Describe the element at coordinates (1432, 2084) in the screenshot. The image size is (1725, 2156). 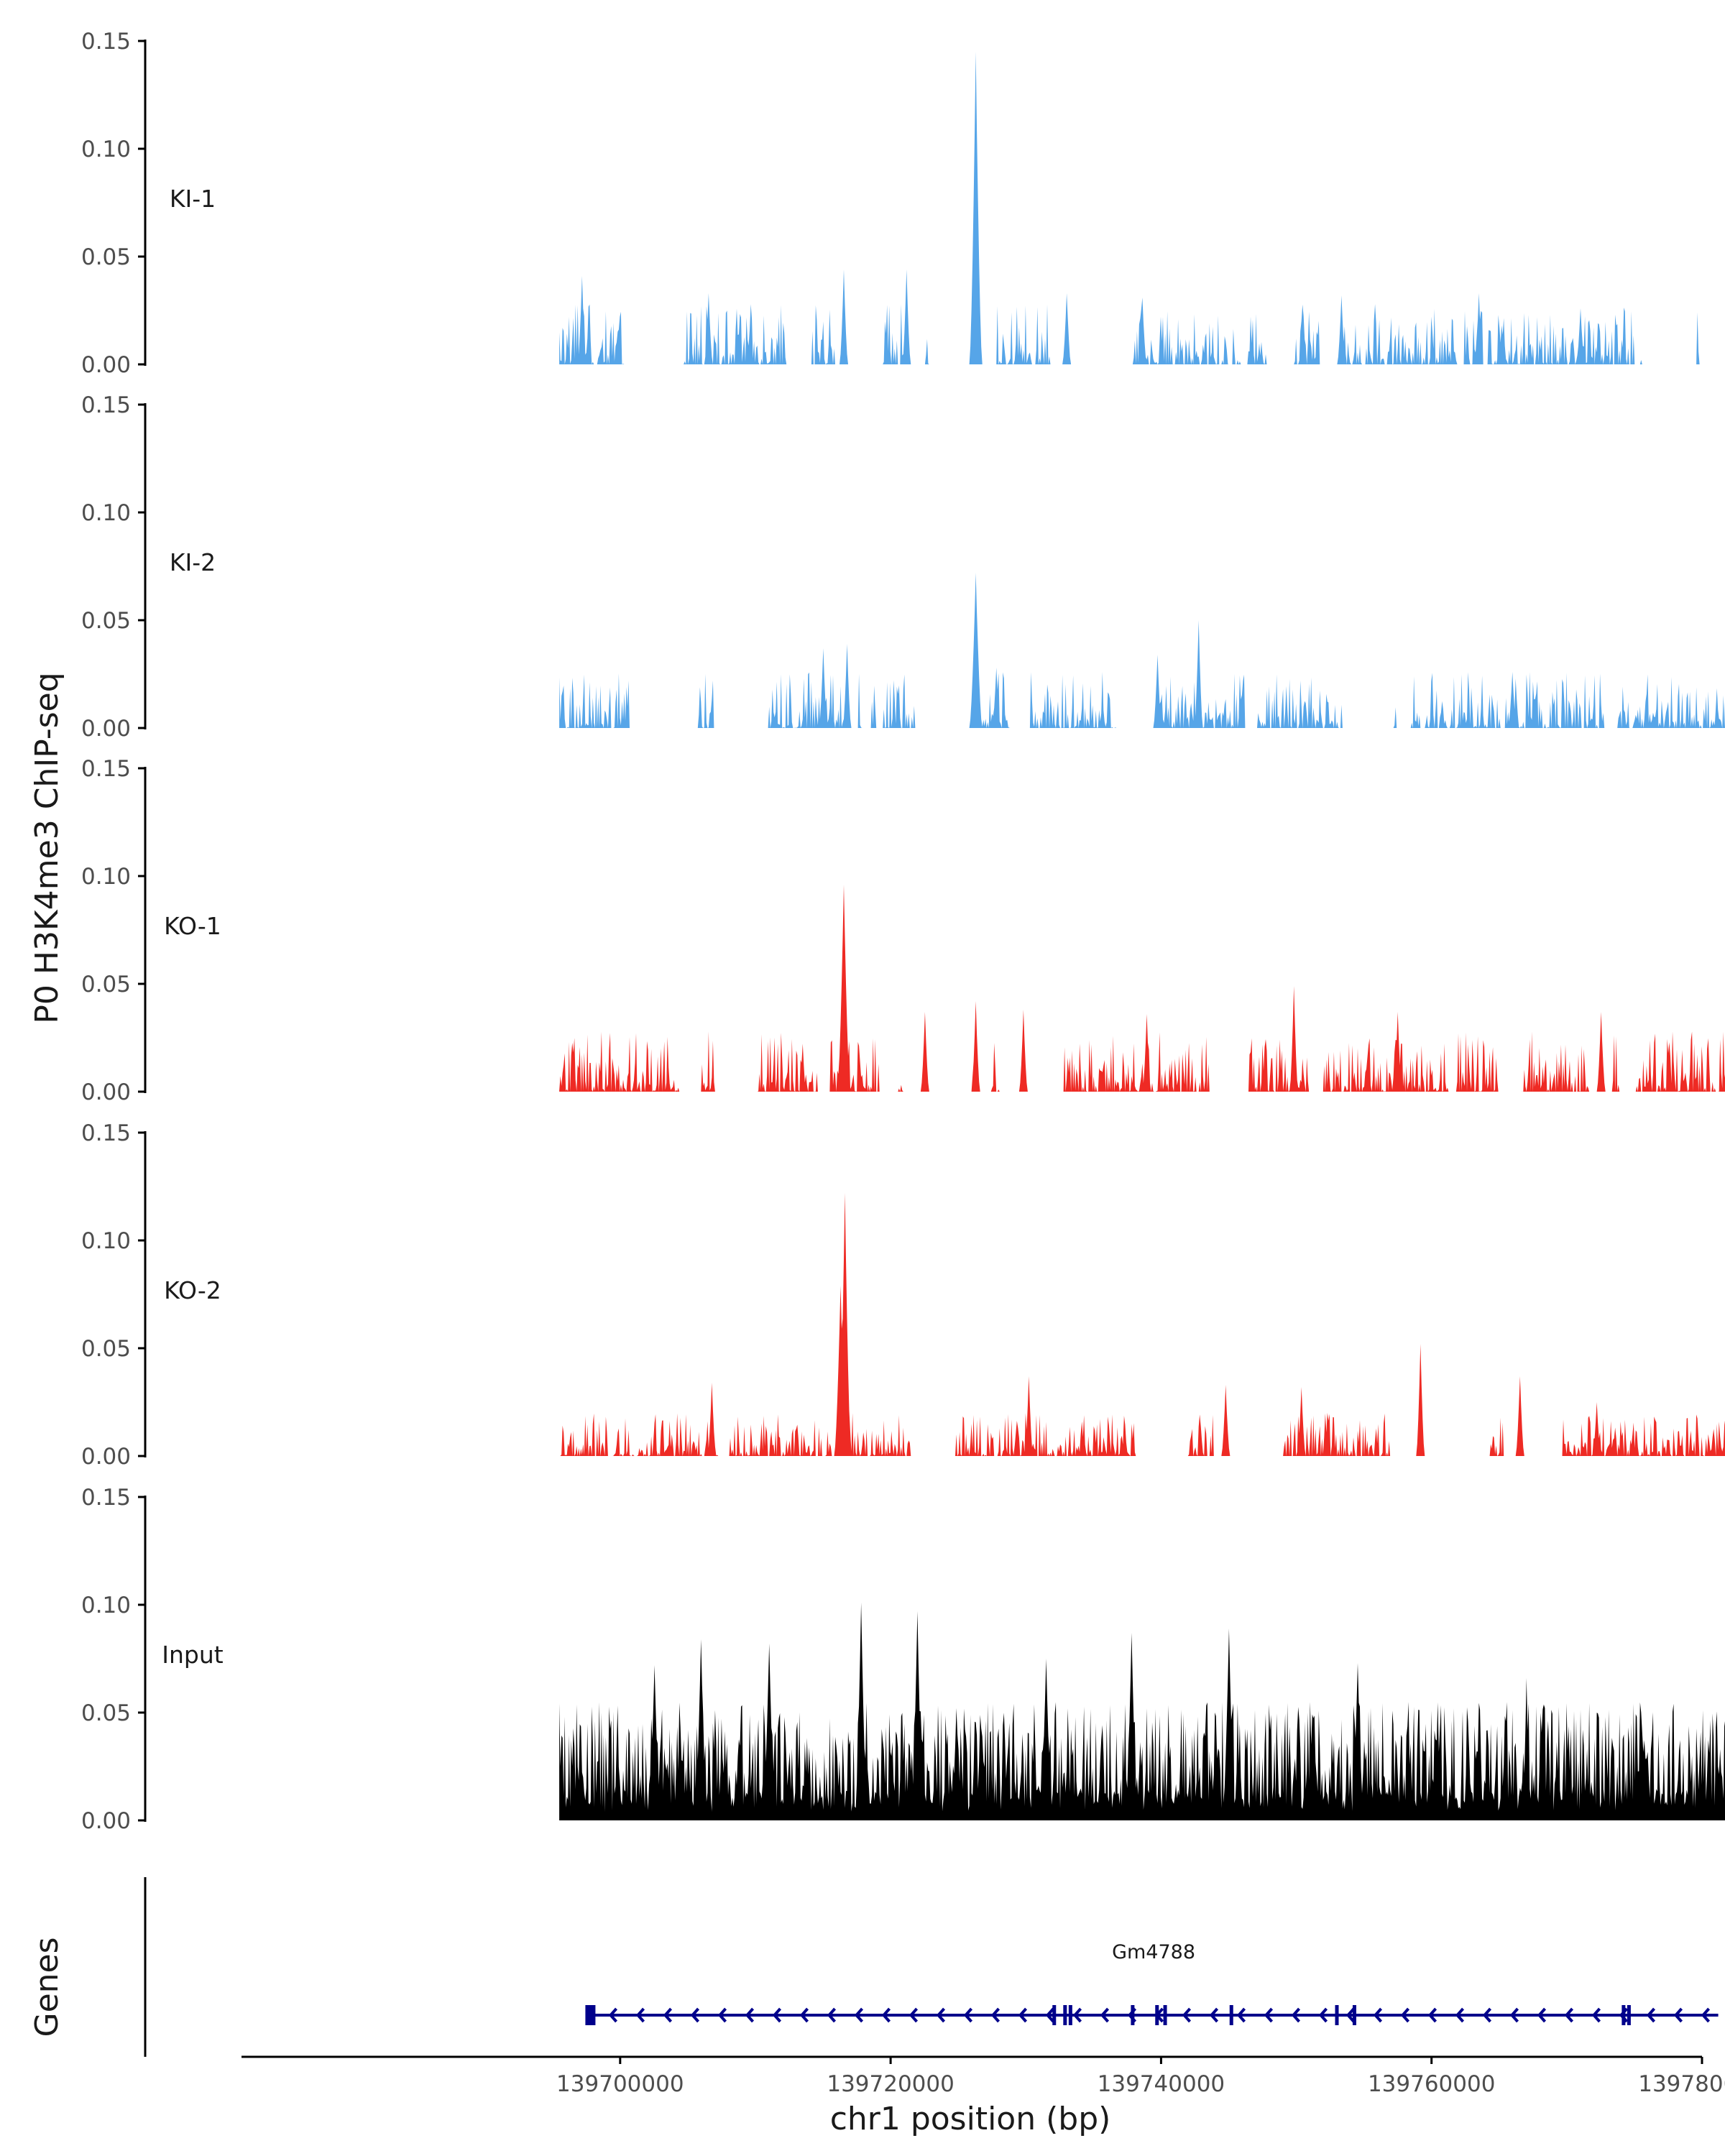
I see `x-tick-label: 139760000` at that location.